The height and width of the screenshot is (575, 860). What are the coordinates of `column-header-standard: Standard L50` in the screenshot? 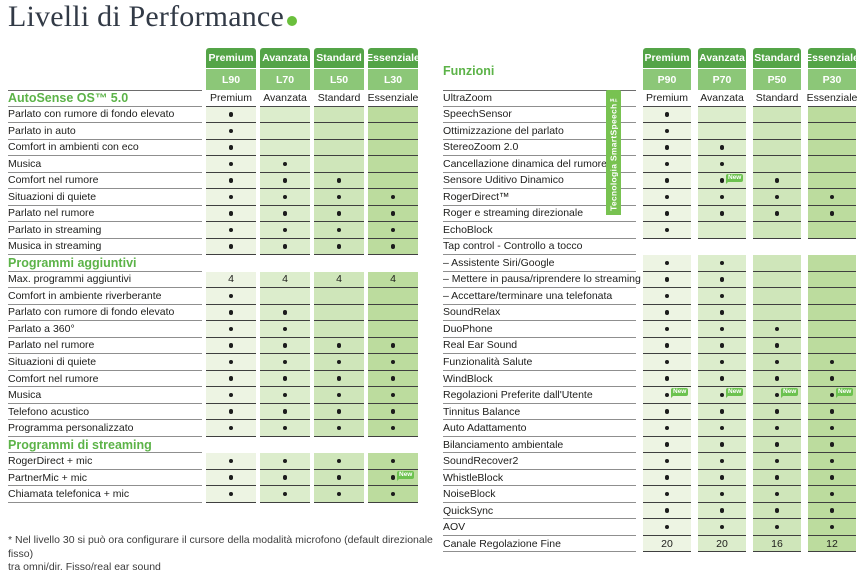 It's located at (339, 69).